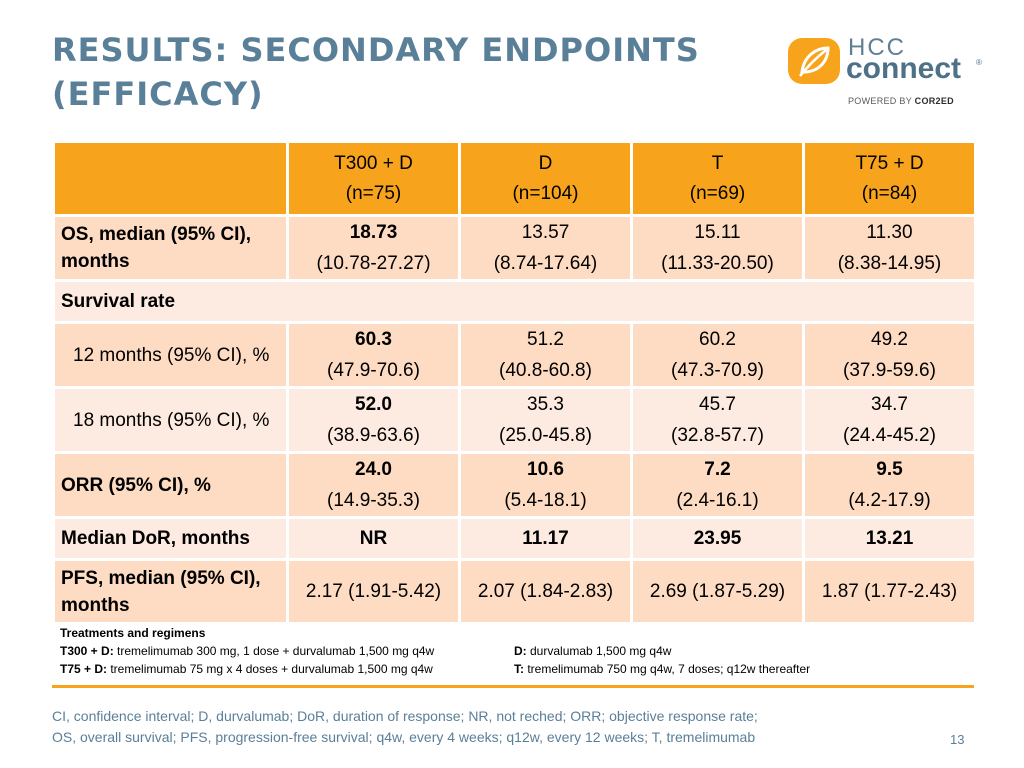 The height and width of the screenshot is (768, 1024). I want to click on cell-value: 13.57, so click(545, 232).